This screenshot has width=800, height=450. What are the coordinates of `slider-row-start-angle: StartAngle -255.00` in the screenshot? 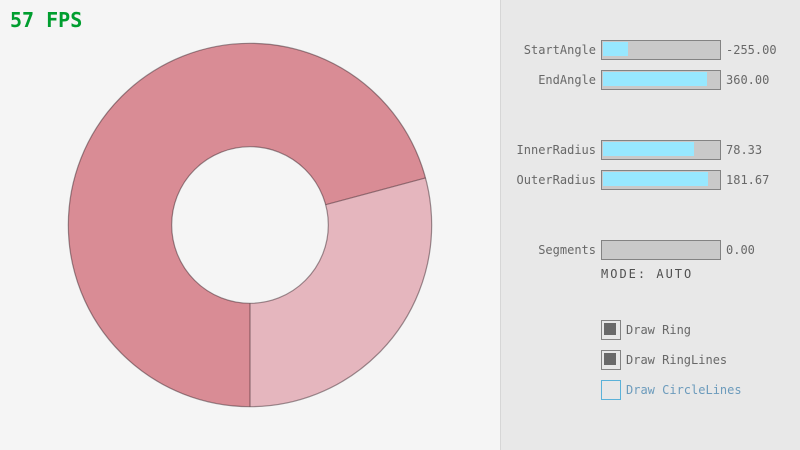 It's located at (650, 50).